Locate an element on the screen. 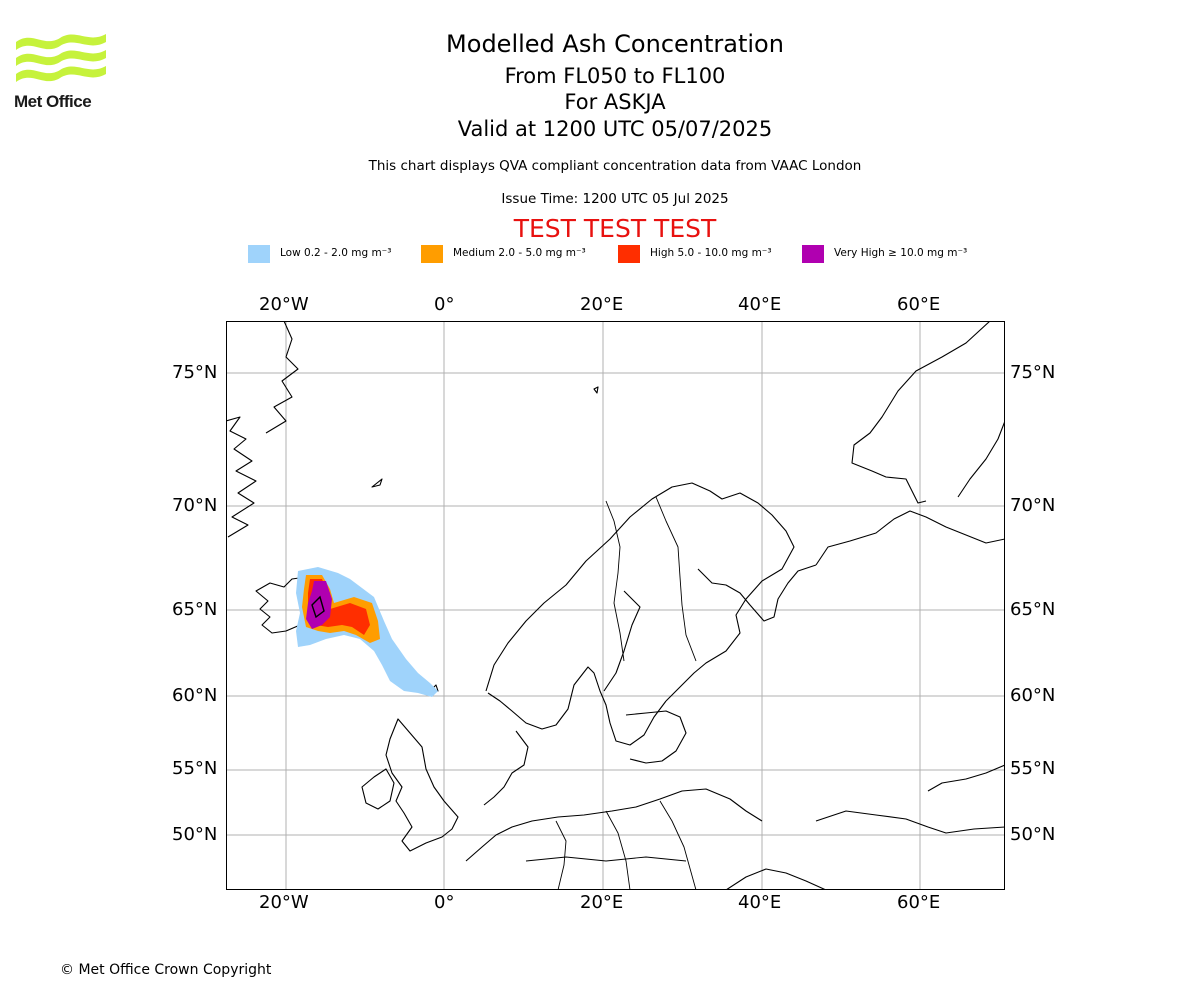  lat-tick-right: 55°N is located at coordinates (1033, 768).